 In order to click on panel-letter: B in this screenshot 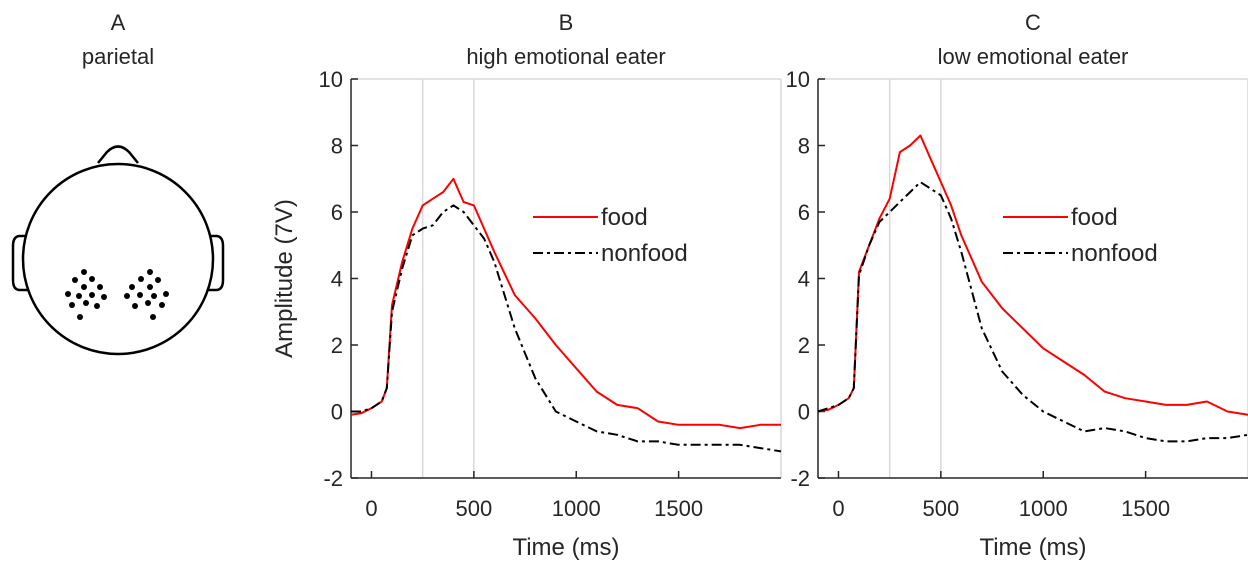, I will do `click(566, 22)`.